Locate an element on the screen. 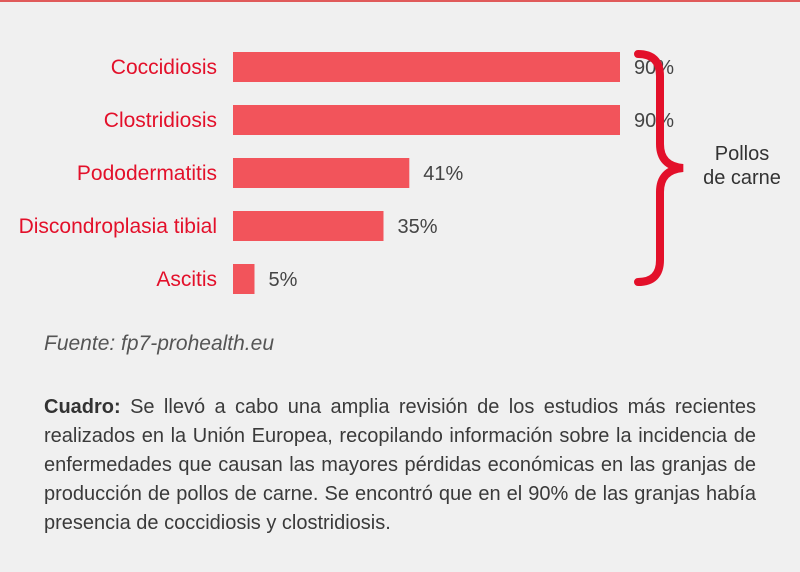 This screenshot has width=800, height=572. top-divider is located at coordinates (400, 1).